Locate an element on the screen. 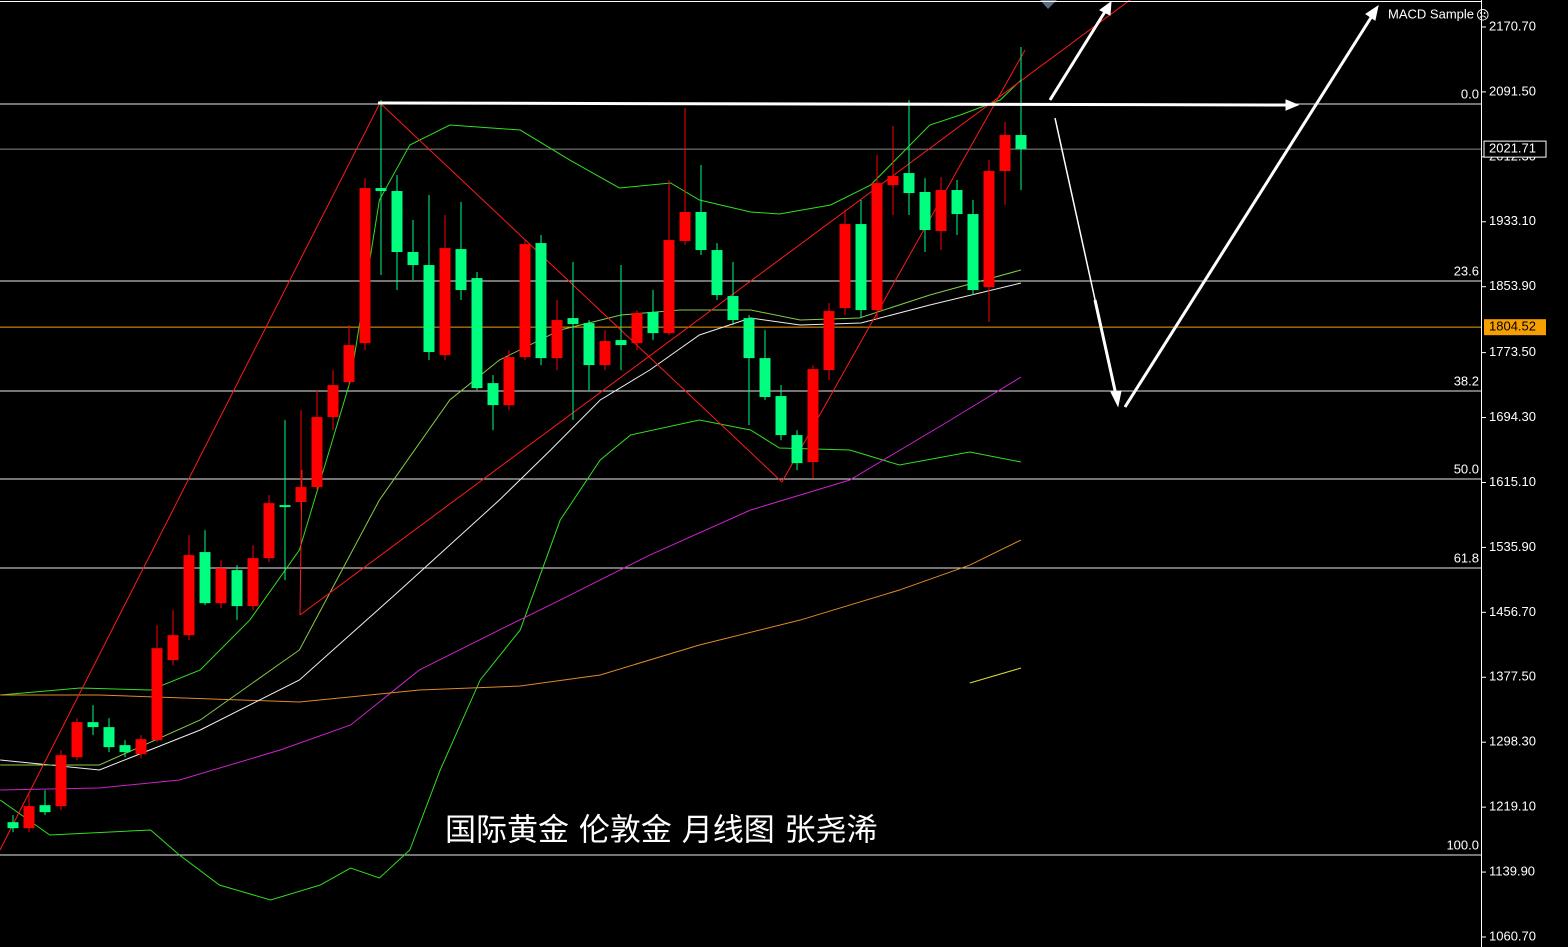 Image resolution: width=1568 pixels, height=947 pixels. y-tick-label: 2170.70 is located at coordinates (1512, 25).